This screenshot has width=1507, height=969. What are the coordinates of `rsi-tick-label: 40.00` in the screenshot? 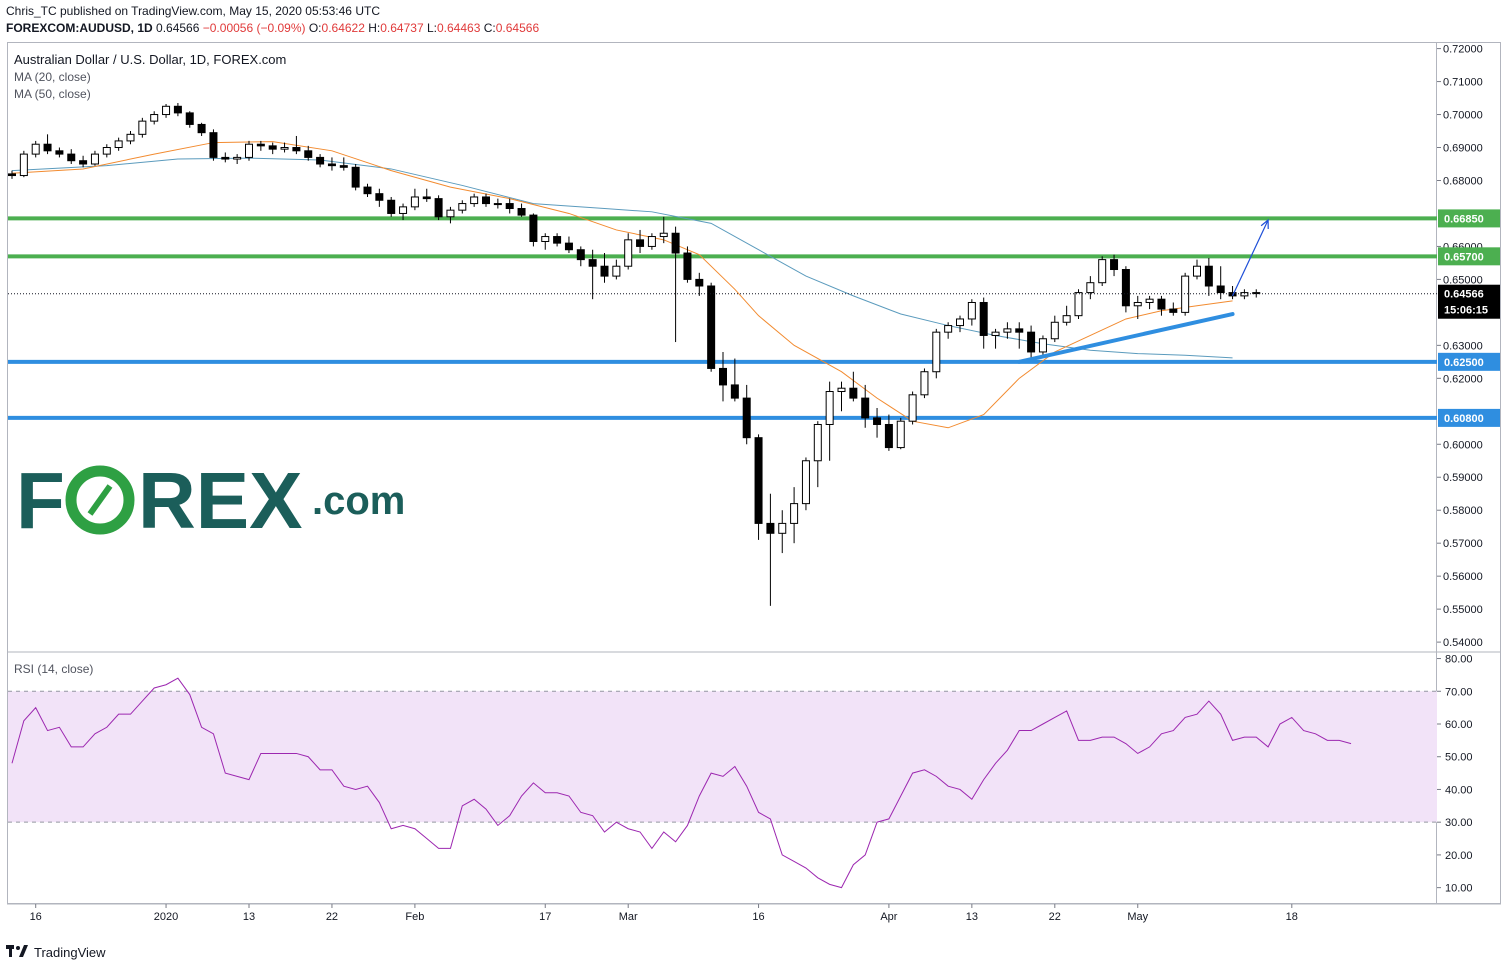 It's located at (1459, 790).